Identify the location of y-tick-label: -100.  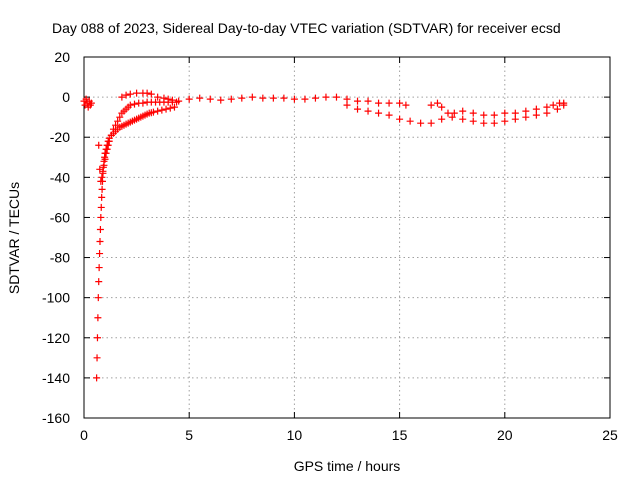
(56, 298).